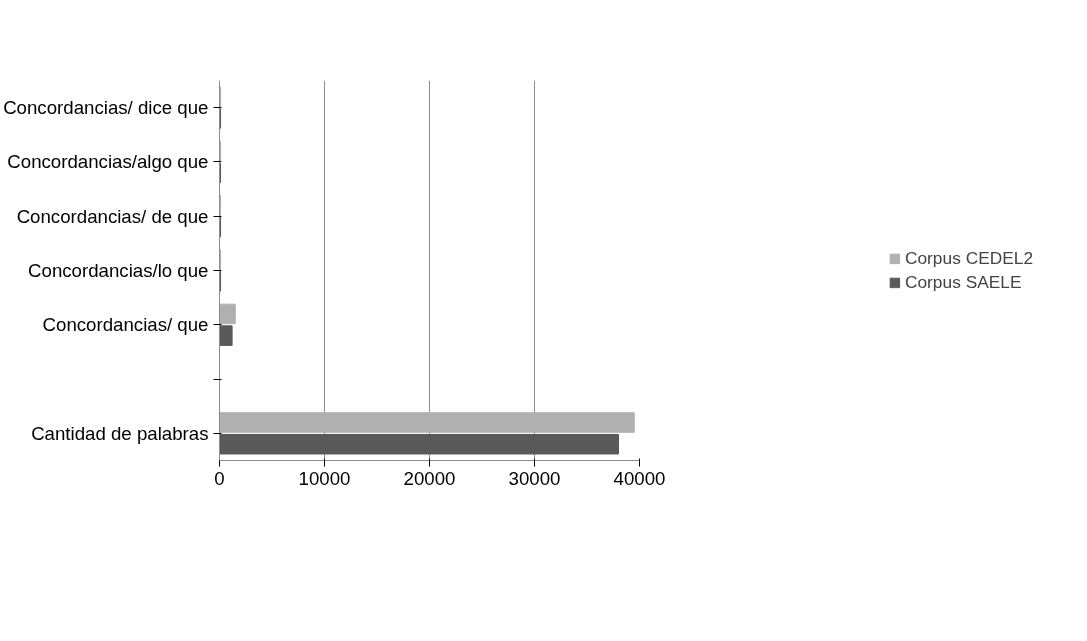  I want to click on x-tick-label: 10000, so click(324, 478).